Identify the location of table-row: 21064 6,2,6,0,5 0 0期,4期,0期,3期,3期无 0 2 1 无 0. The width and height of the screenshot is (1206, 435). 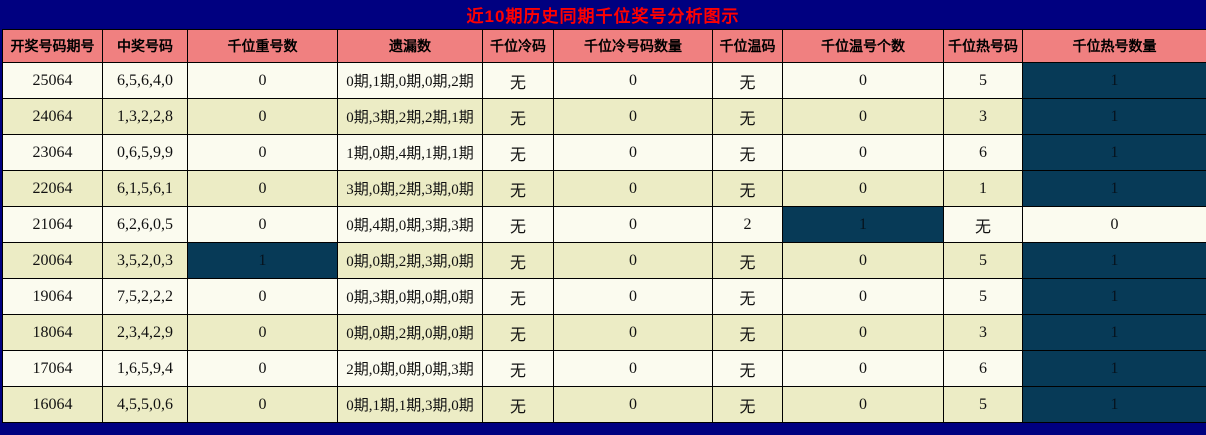
(604, 224).